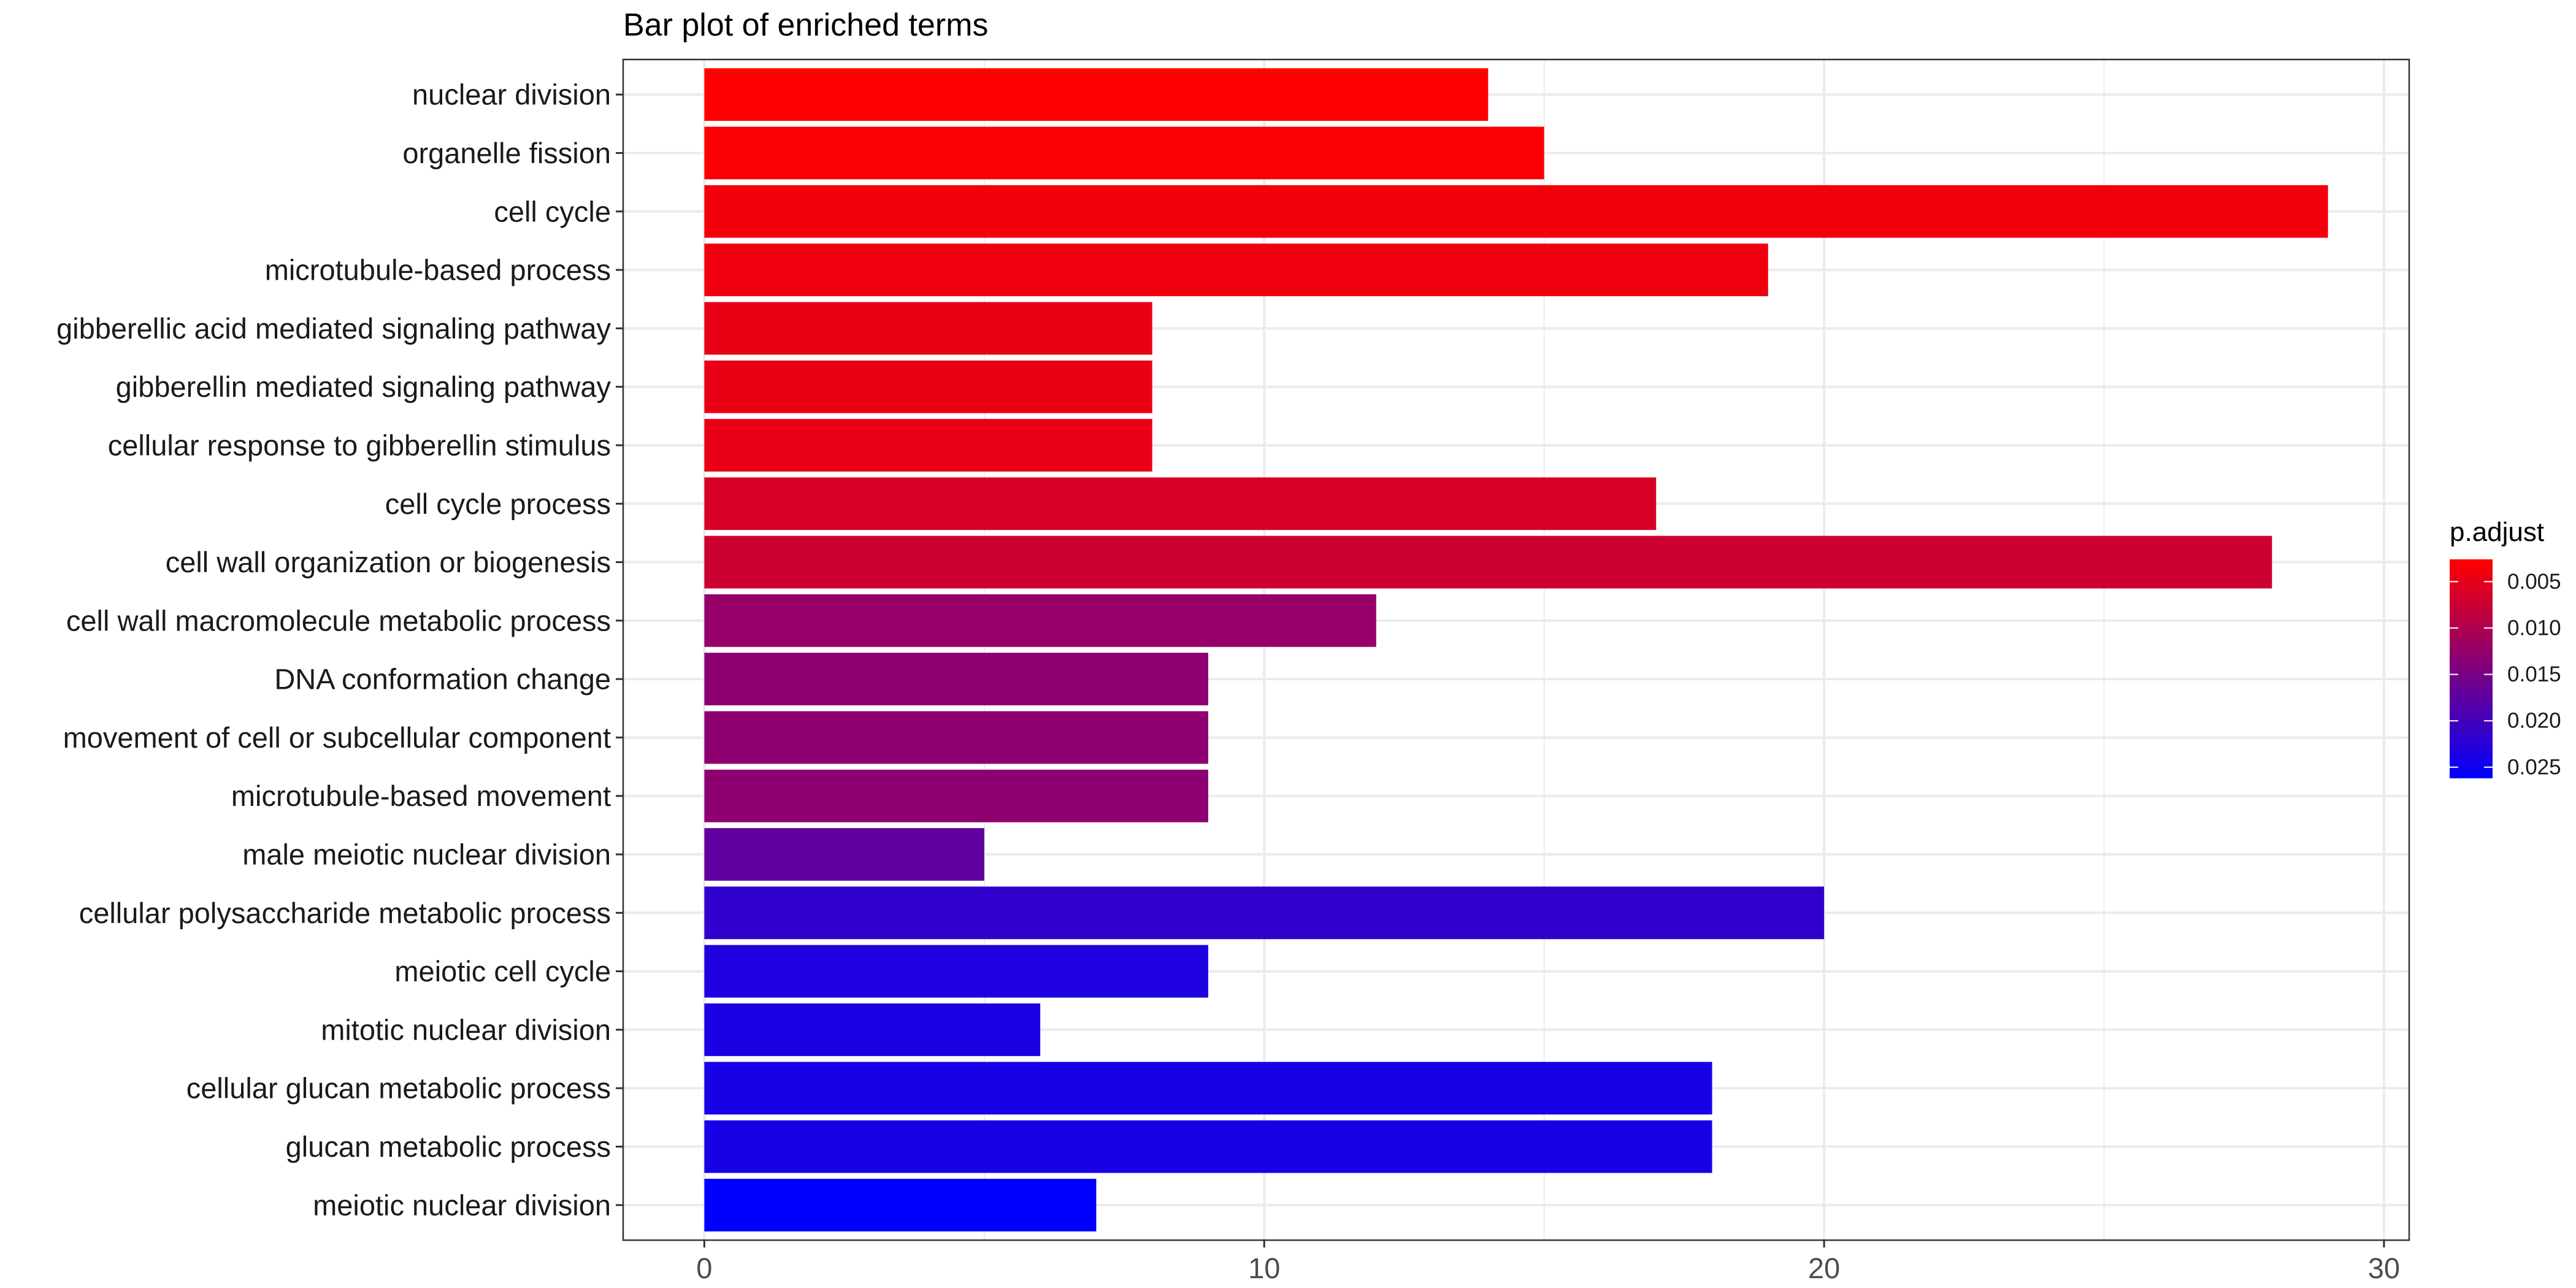  What do you see at coordinates (363, 386) in the screenshot?
I see `category-label: gibberellin mediated signaling pathway` at bounding box center [363, 386].